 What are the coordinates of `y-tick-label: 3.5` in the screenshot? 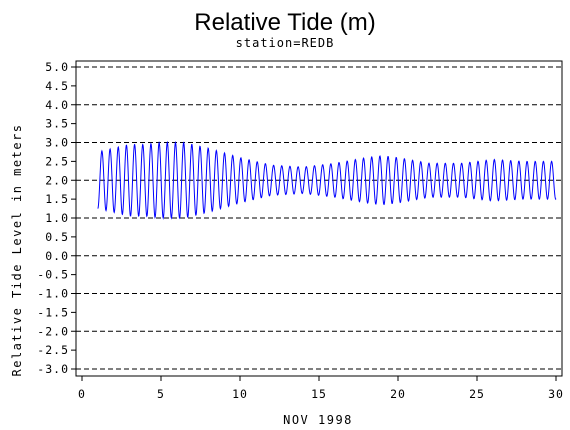 It's located at (57, 124).